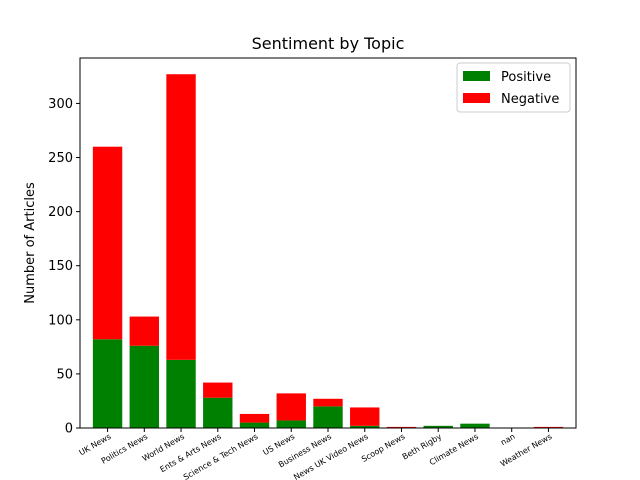 This screenshot has height=480, width=640. Describe the element at coordinates (508, 439) in the screenshot. I see `x-tick-label: nan` at that location.